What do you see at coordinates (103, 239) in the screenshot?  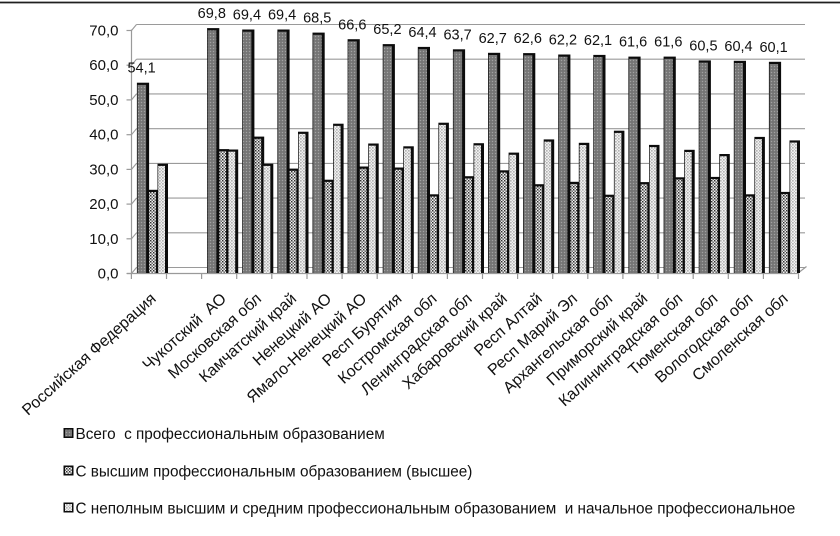 I see `svg-text: 10,0` at bounding box center [103, 239].